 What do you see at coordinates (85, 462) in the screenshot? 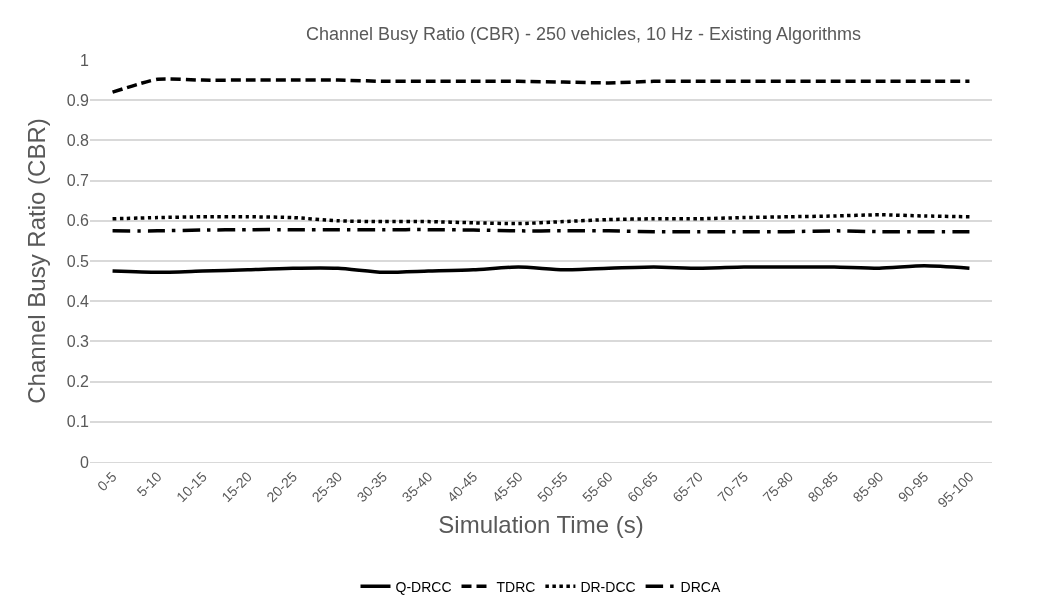
I see `y-tick-label: 0` at bounding box center [85, 462].